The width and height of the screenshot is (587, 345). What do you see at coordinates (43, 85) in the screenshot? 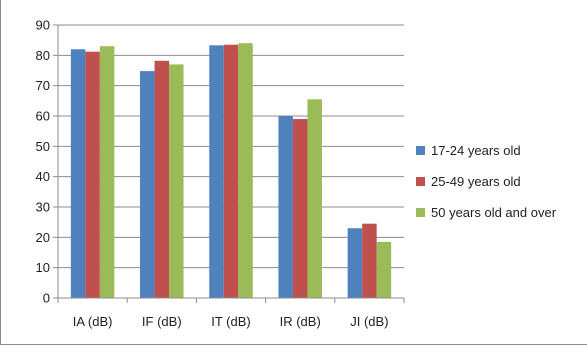
I see `y-tick-label-70: 70` at bounding box center [43, 85].